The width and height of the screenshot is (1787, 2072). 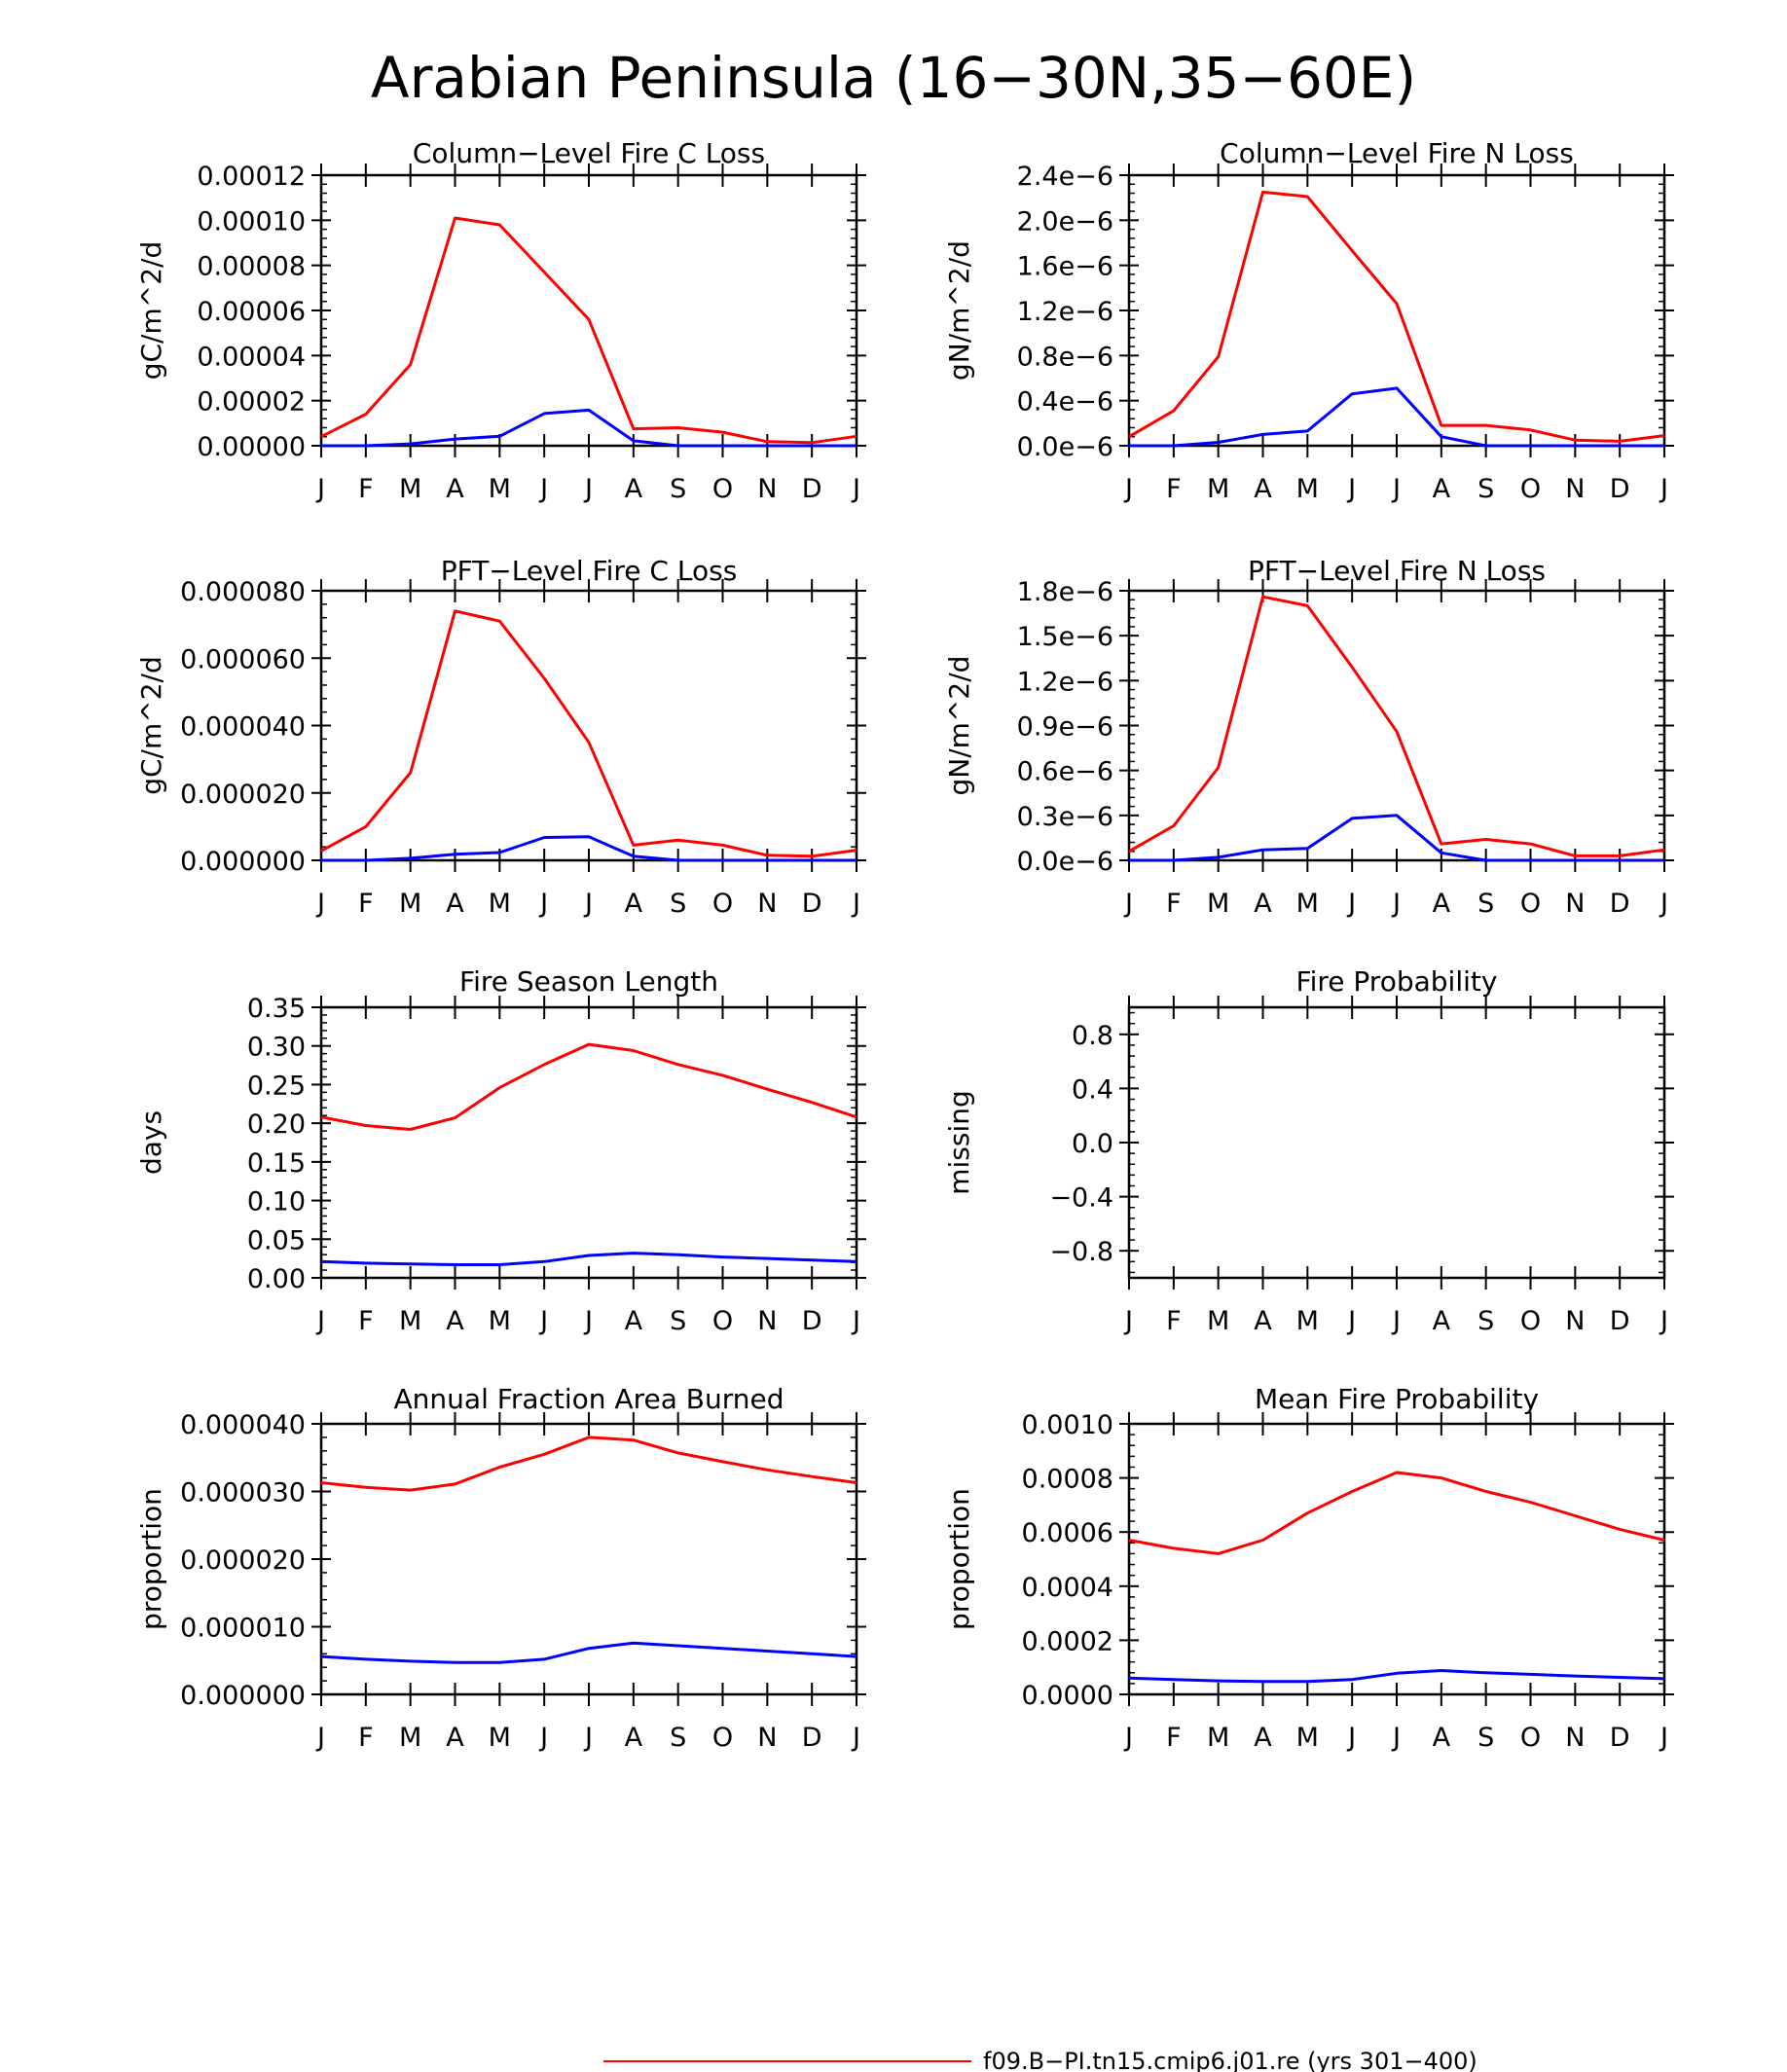 I want to click on y-axis-label: missing, so click(x=959, y=1142).